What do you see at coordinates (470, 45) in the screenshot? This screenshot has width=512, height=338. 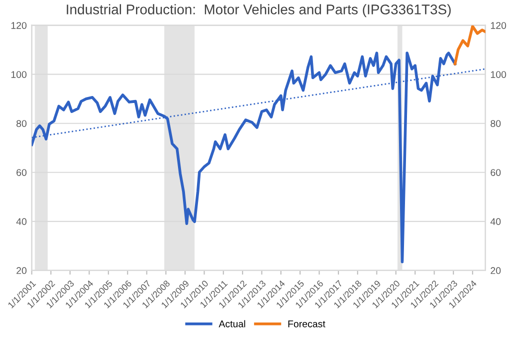 I see `line-series` at bounding box center [470, 45].